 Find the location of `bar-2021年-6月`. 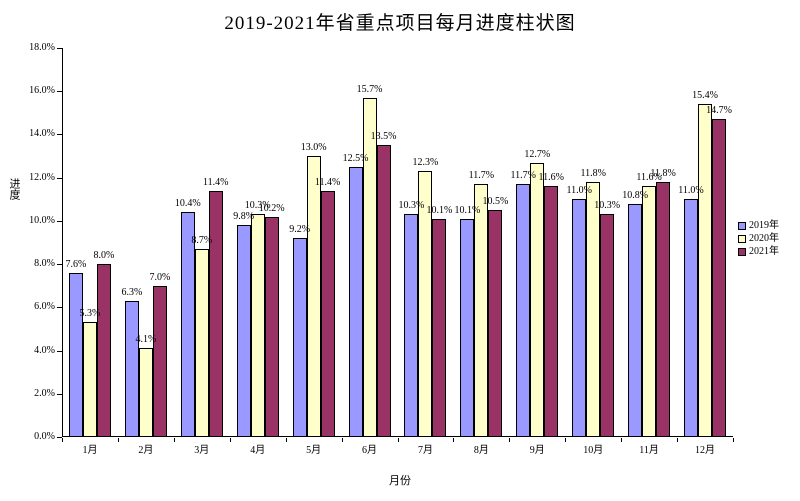

bar-2021年-6月 is located at coordinates (383, 291).